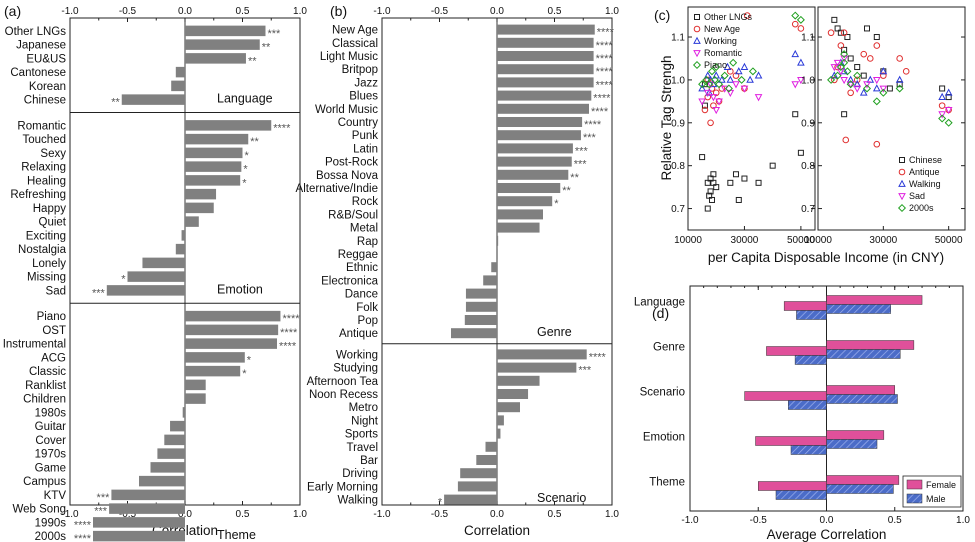 This screenshot has height=542, width=975. I want to click on category-label: Refreshing, so click(38, 195).